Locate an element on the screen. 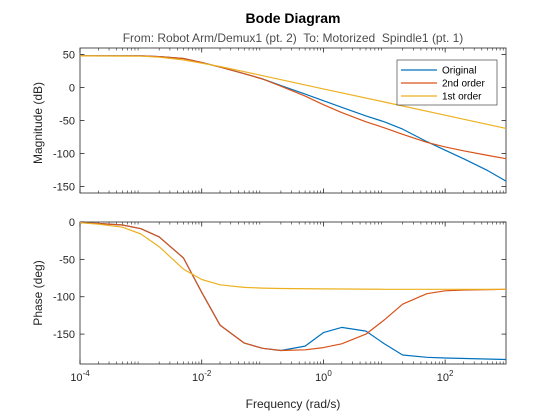  phase-y-tick-label: -50 is located at coordinates (67, 260).